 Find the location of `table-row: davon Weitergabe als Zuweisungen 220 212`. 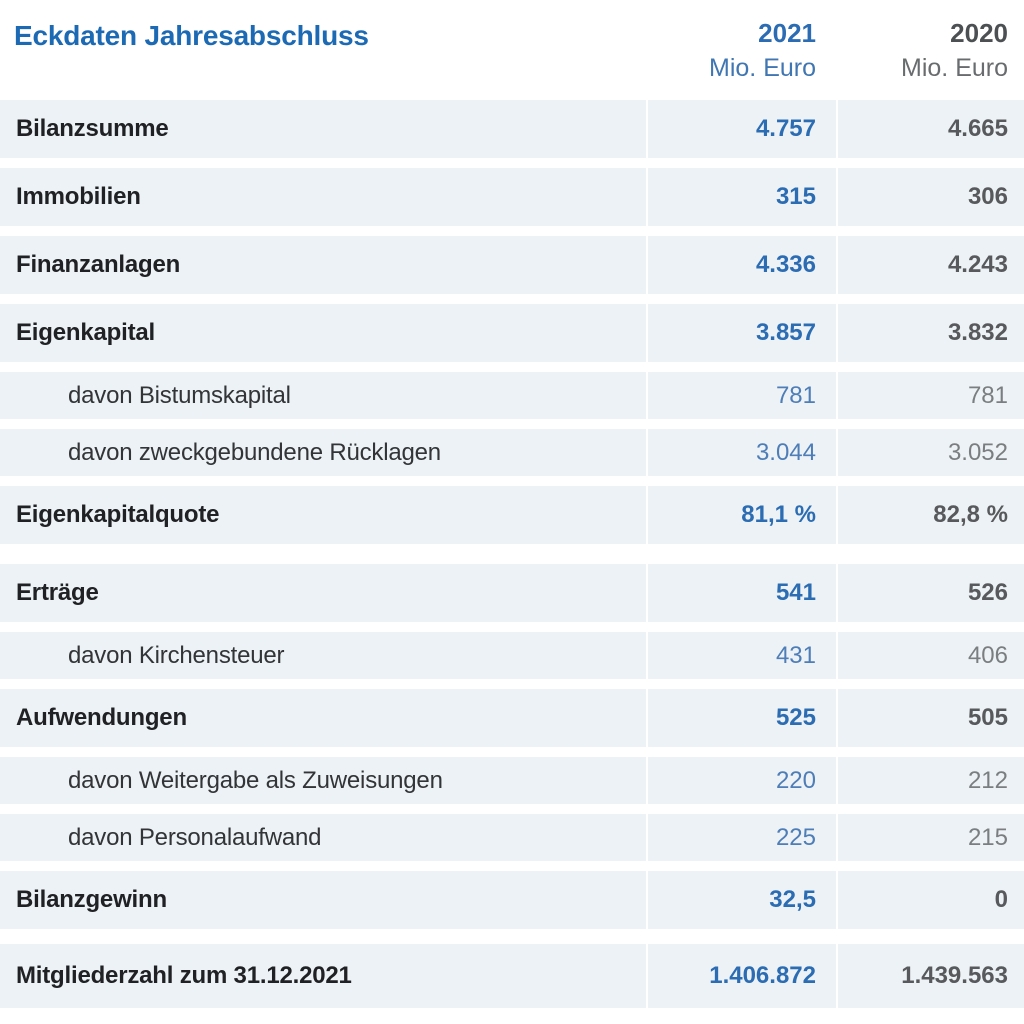

table-row: davon Weitergabe als Zuweisungen 220 212 is located at coordinates (512, 780).